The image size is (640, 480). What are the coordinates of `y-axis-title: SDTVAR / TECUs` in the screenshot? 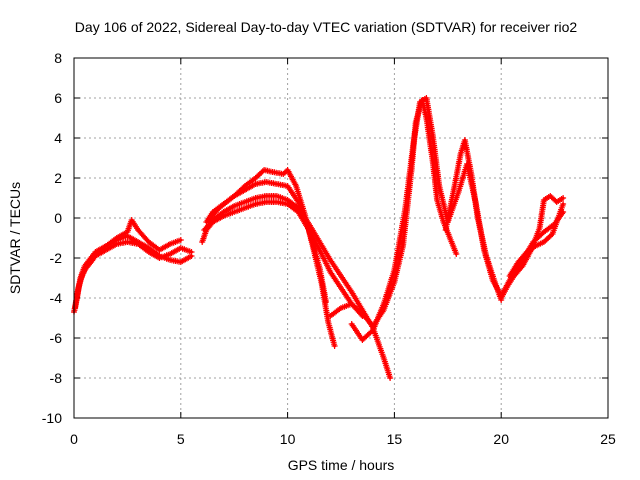 It's located at (15, 238).